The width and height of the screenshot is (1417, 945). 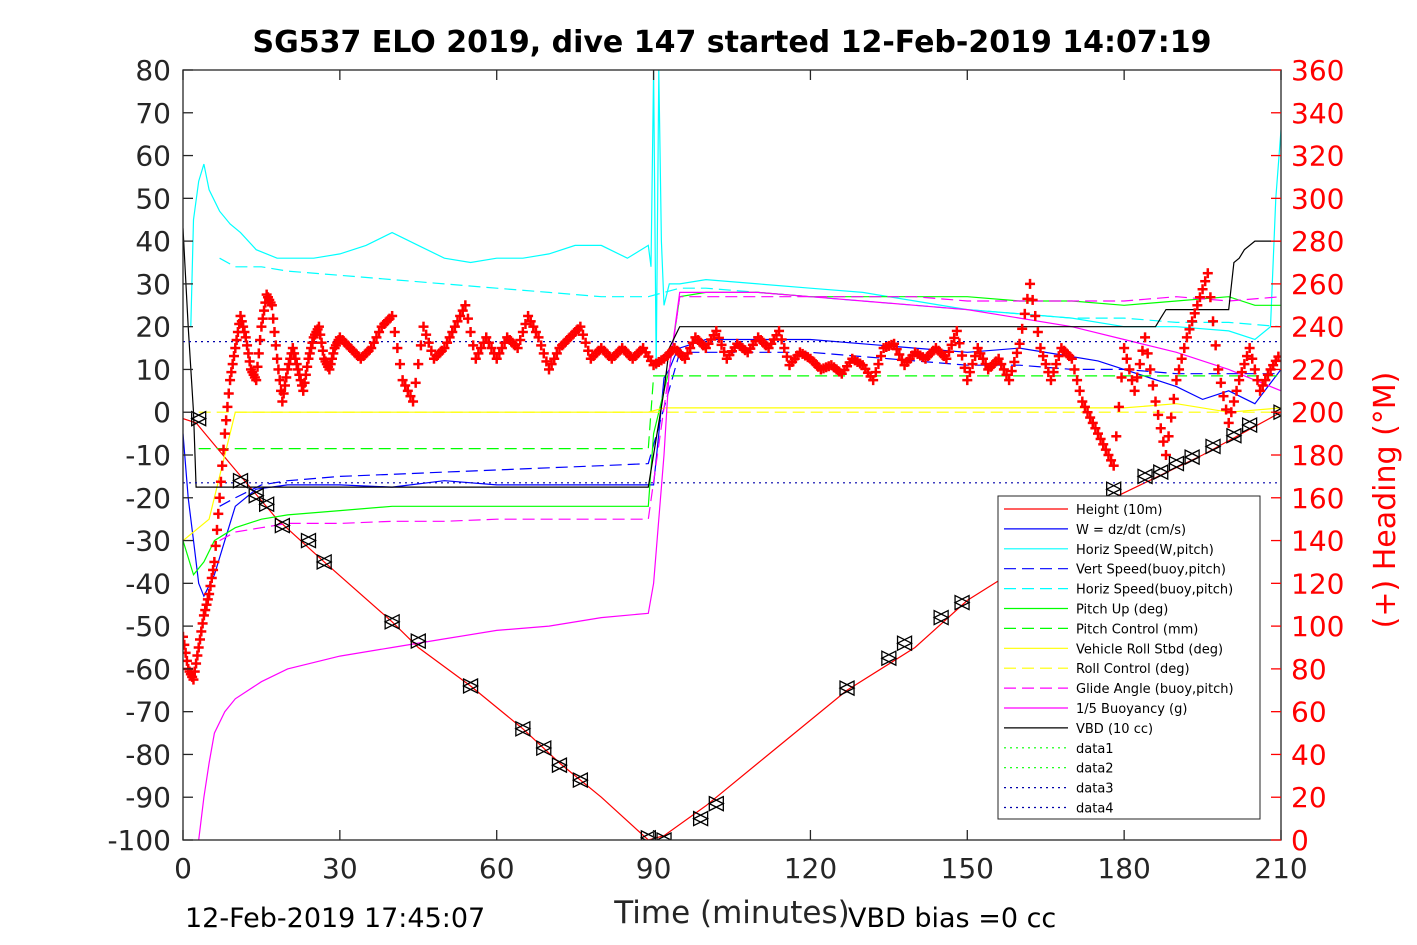 I want to click on x-tick-label: 0, so click(x=183, y=868).